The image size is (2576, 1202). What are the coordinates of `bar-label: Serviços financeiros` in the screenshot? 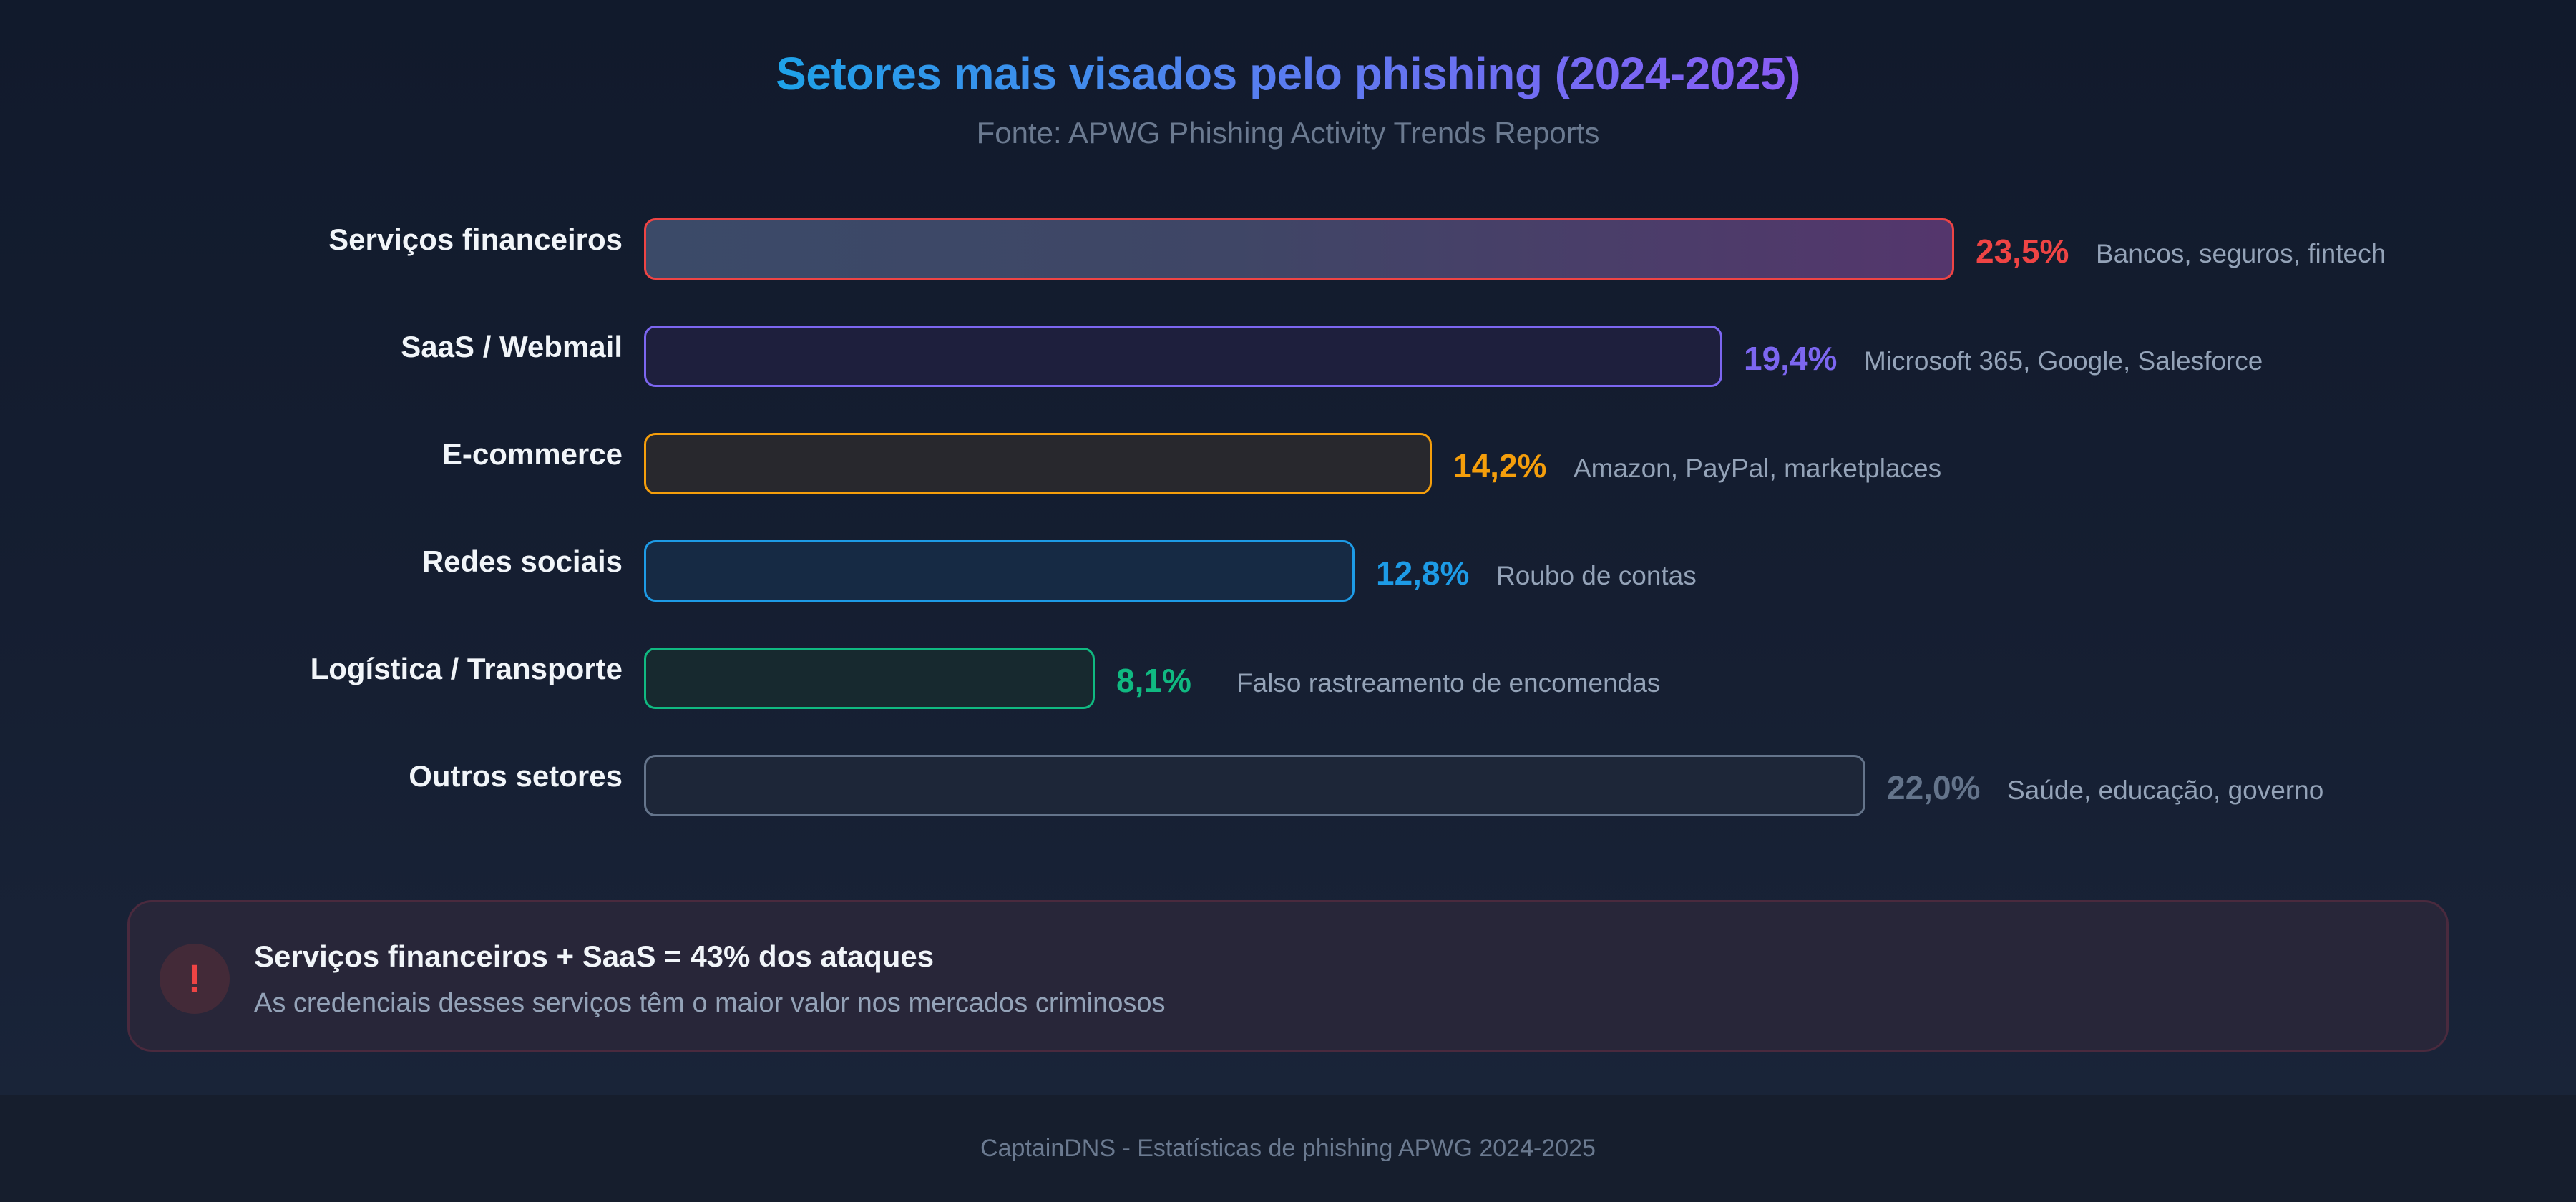 It's located at (475, 240).